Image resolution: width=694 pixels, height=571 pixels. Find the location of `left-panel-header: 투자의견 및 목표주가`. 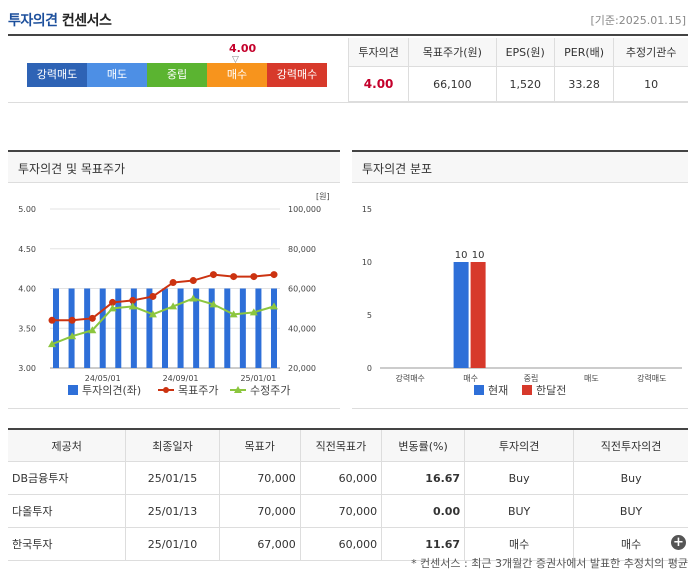

left-panel-header: 투자의견 및 목표주가 is located at coordinates (174, 166).